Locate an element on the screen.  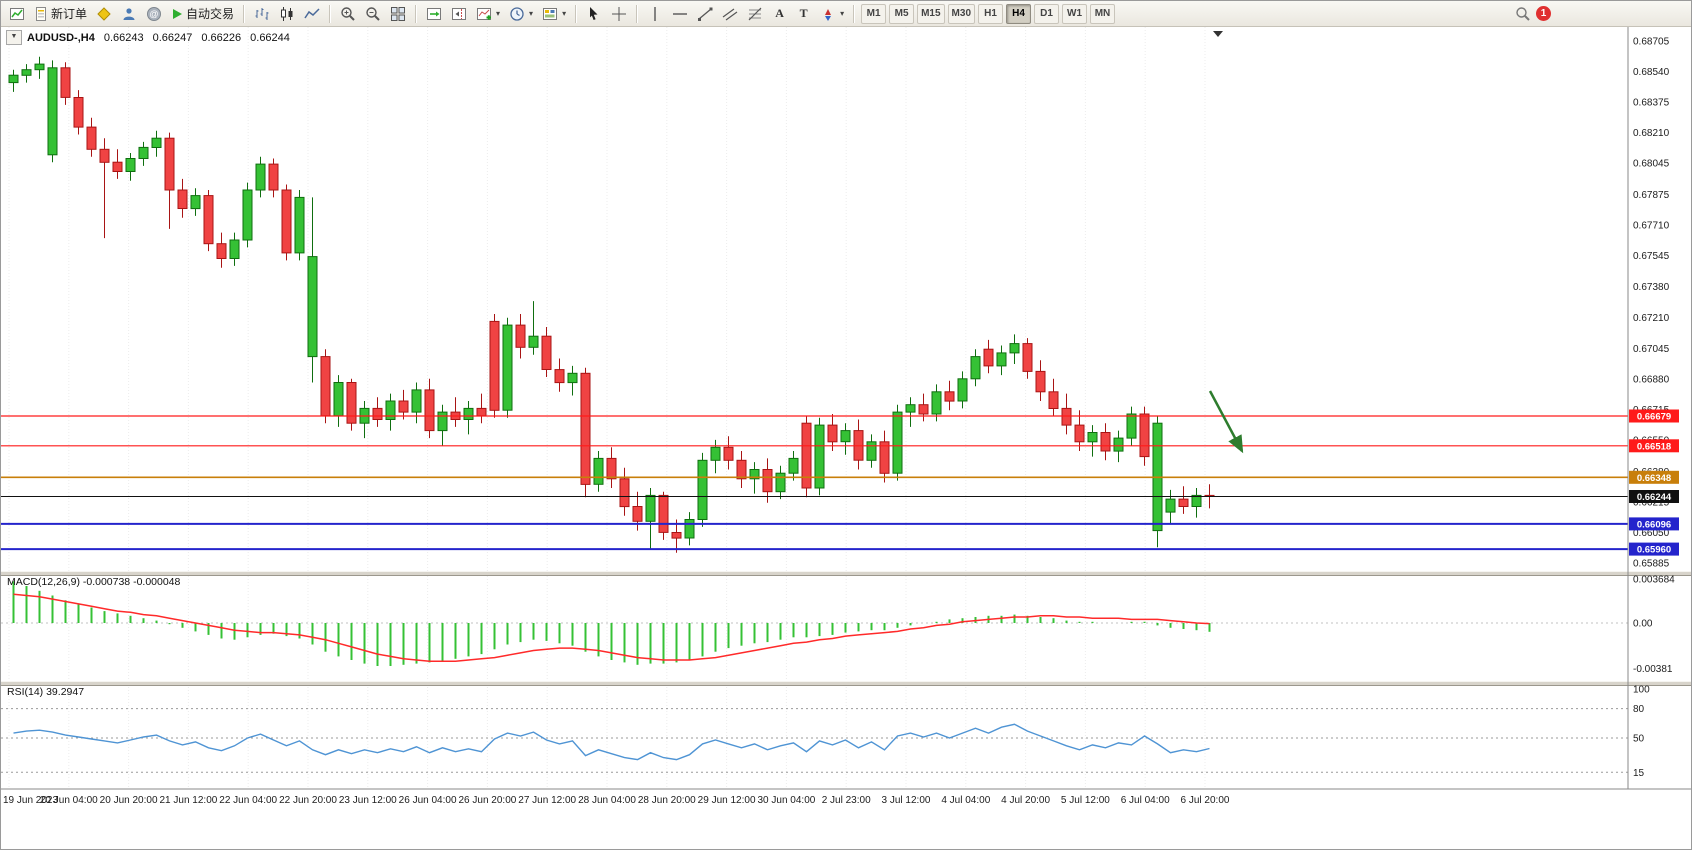
cursor-button is located at coordinates (594, 14).